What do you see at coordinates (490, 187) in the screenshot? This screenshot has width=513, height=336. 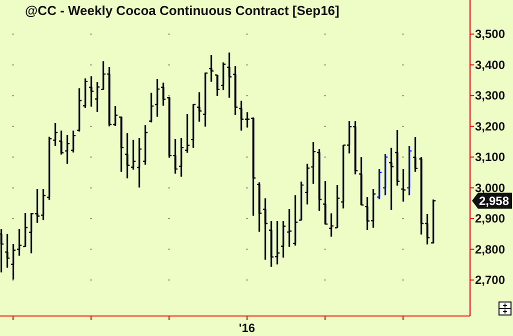 I see `y-tick-label: 3,000` at bounding box center [490, 187].